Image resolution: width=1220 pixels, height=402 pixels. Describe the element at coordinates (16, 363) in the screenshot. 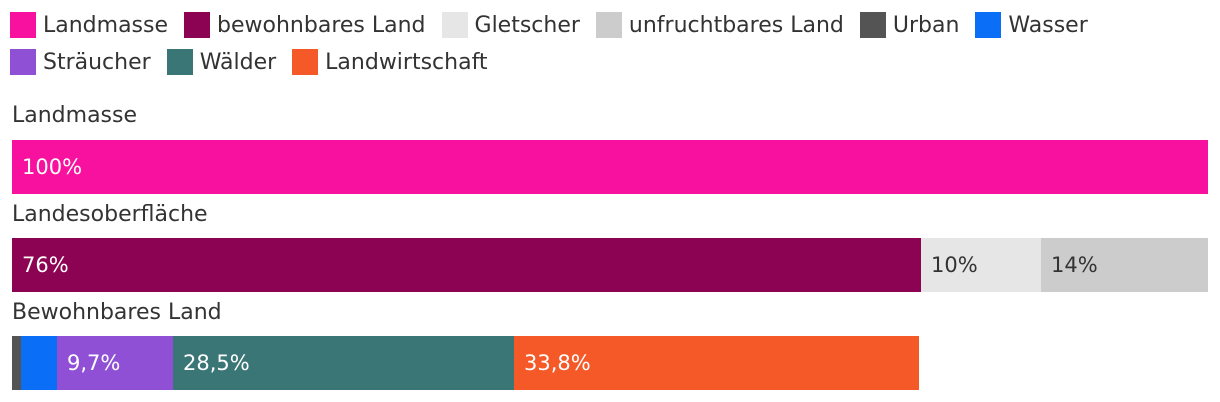

I see `bar-segment-urban` at that location.